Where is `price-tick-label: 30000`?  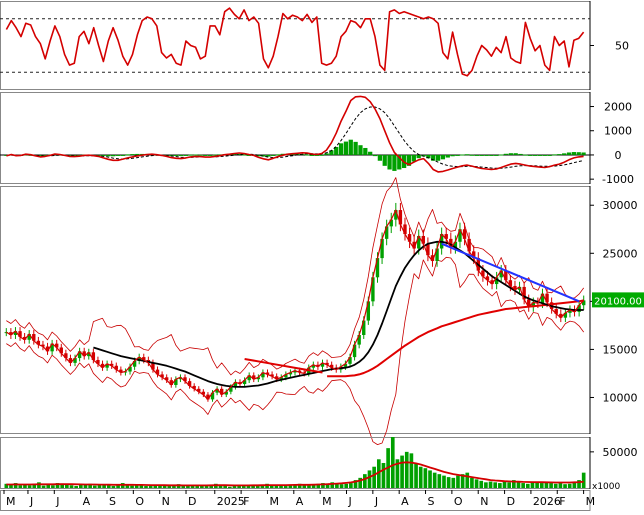 price-tick-label: 30000 is located at coordinates (620, 205).